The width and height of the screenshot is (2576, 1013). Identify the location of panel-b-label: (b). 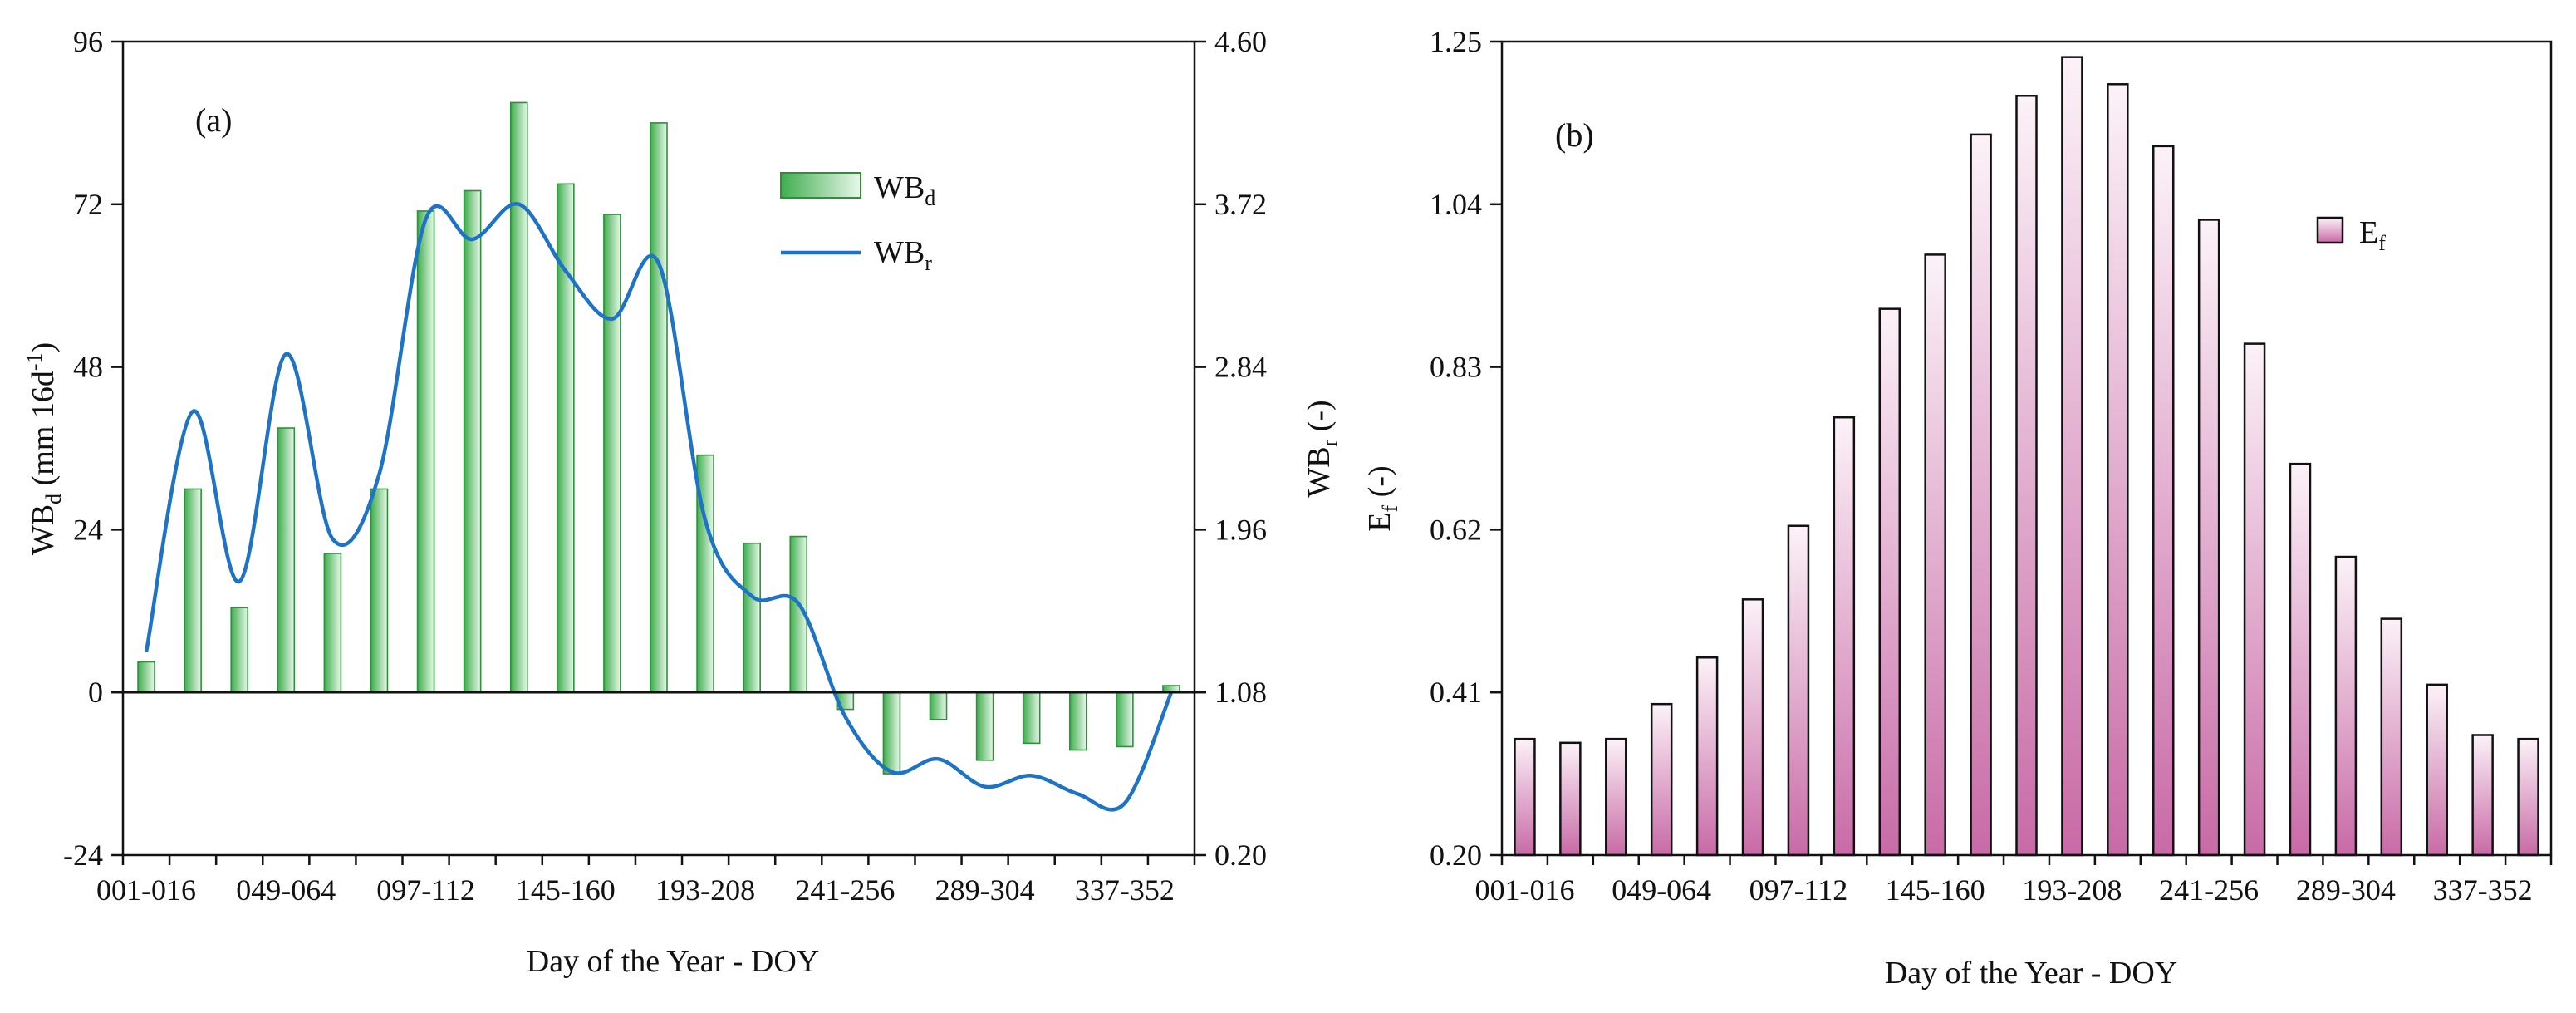
(1574, 135).